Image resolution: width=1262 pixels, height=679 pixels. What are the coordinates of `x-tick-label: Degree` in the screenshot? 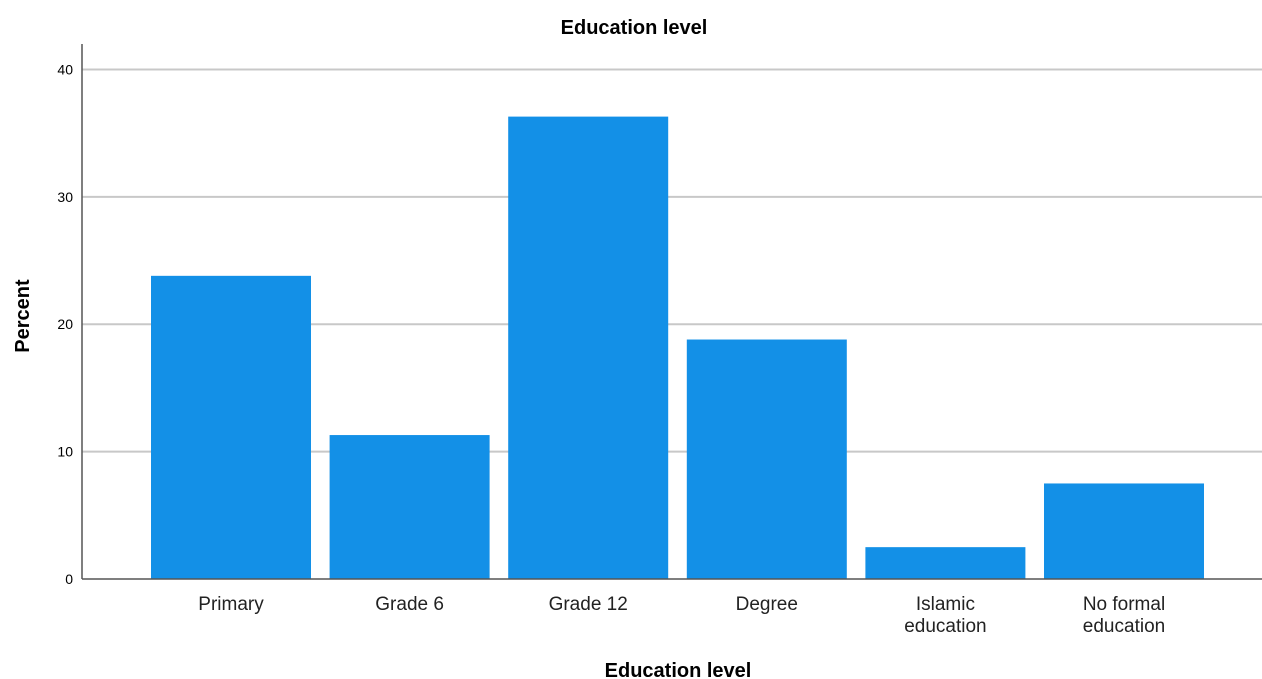 It's located at (767, 604).